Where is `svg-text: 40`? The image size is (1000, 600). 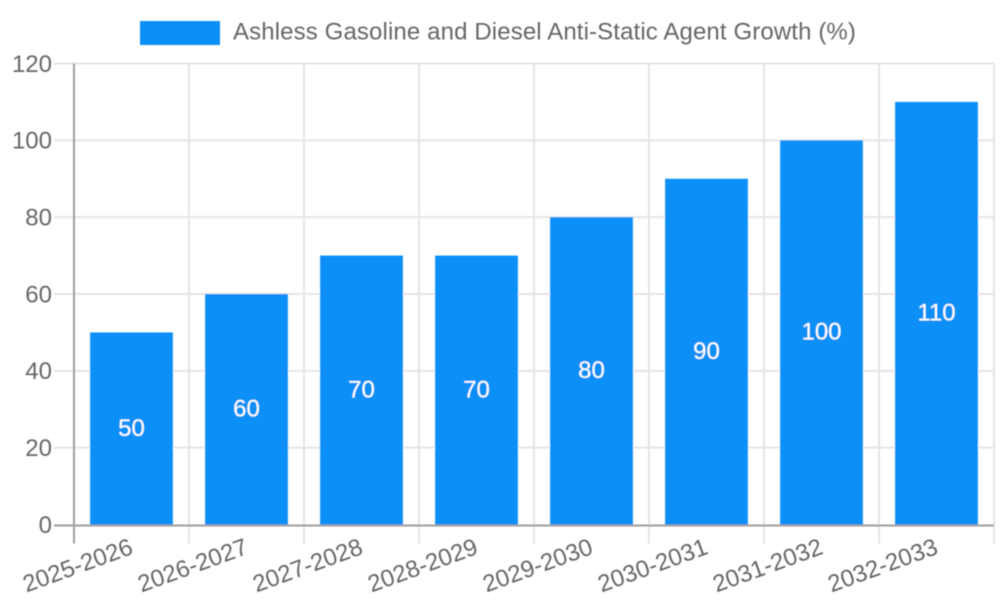
svg-text: 40 is located at coordinates (38, 371).